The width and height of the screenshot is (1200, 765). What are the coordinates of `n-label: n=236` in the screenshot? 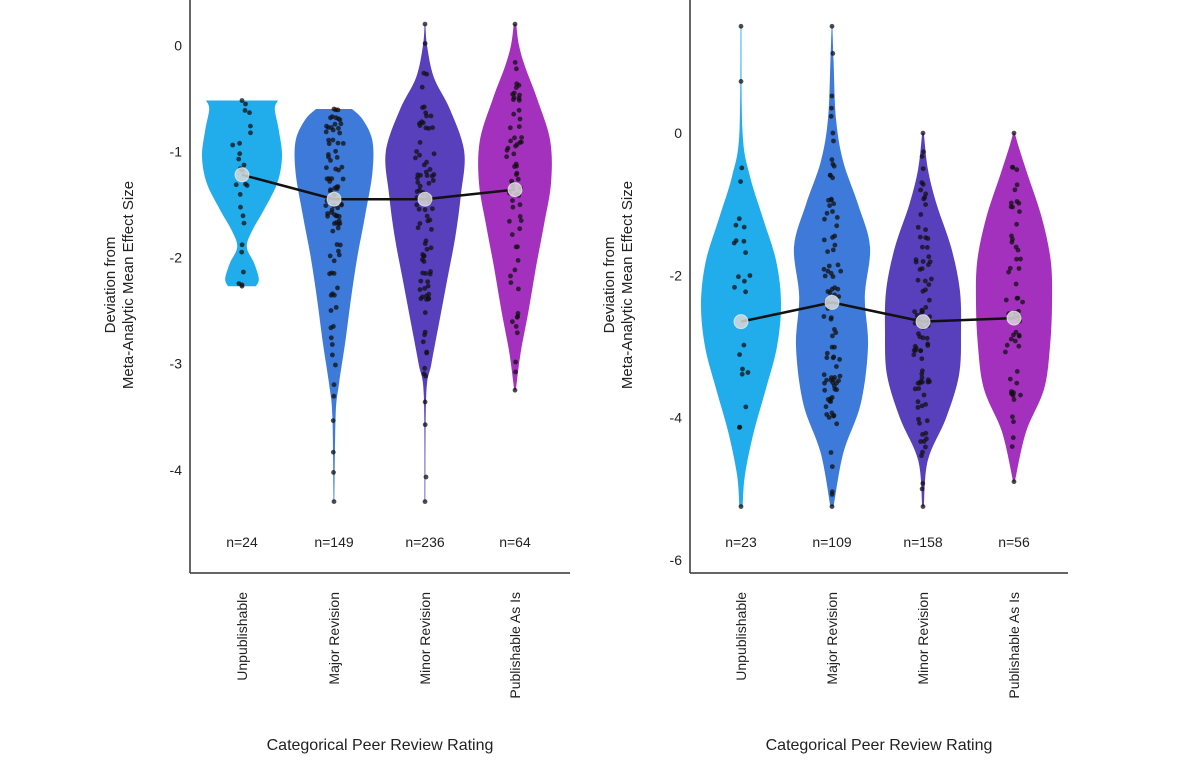 It's located at (425, 542).